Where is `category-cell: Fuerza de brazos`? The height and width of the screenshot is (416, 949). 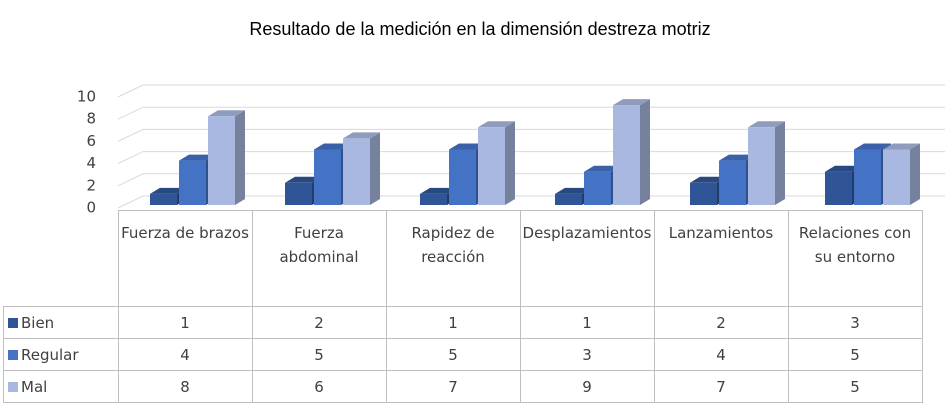
category-cell: Fuerza de brazos is located at coordinates (185, 258).